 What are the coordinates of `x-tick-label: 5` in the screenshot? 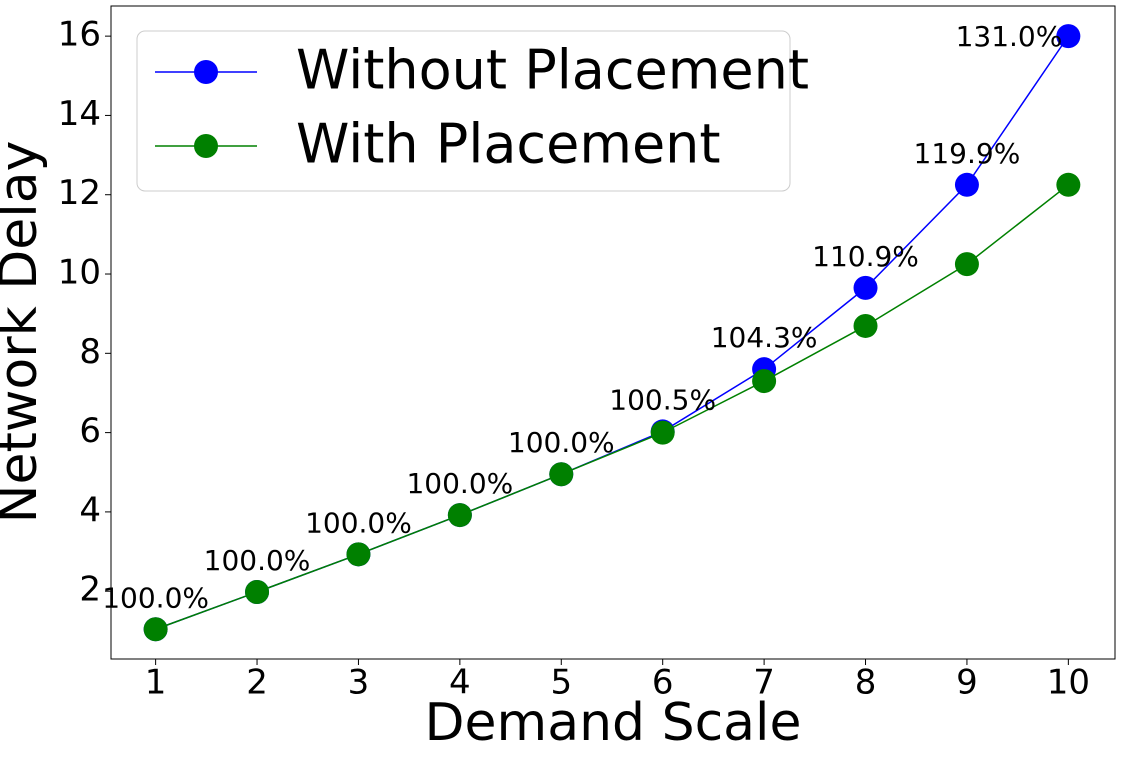 It's located at (561, 683).